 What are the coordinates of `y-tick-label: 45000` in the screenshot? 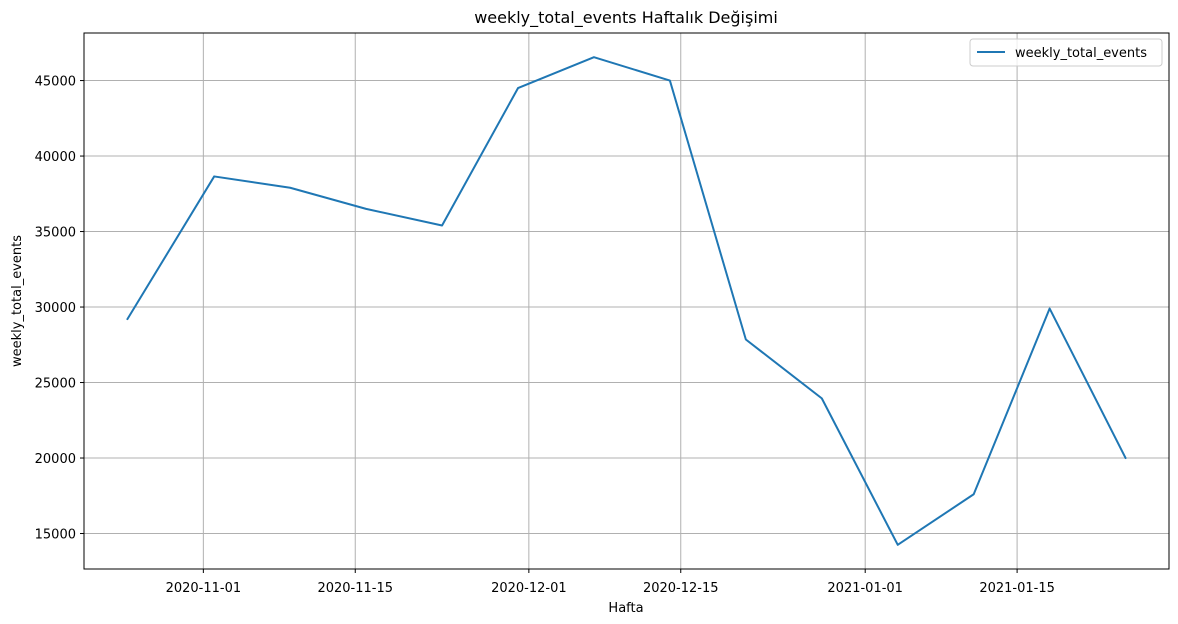 It's located at (55, 82).